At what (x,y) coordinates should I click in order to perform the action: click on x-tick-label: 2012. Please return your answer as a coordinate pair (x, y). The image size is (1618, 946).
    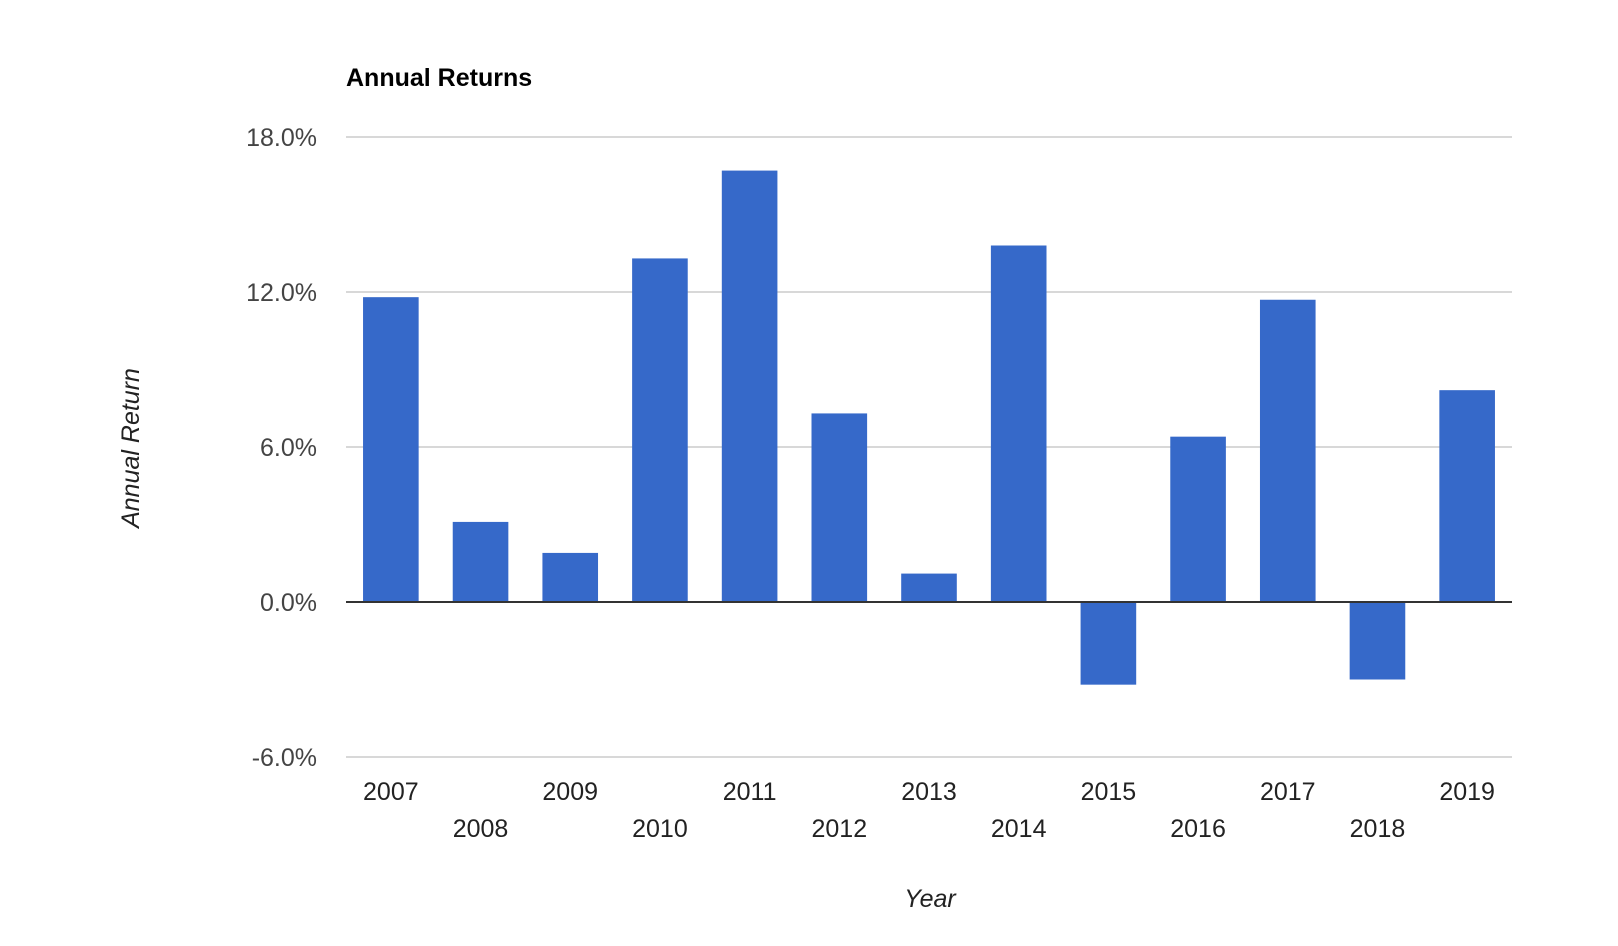
    Looking at the image, I should click on (839, 829).